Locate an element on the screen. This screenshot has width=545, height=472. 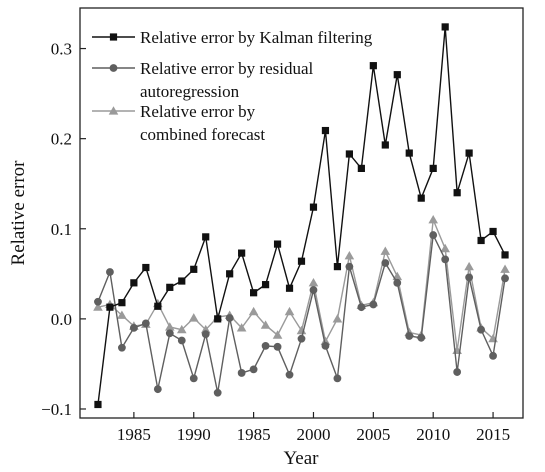
x-axis-title: Year is located at coordinates (301, 458).